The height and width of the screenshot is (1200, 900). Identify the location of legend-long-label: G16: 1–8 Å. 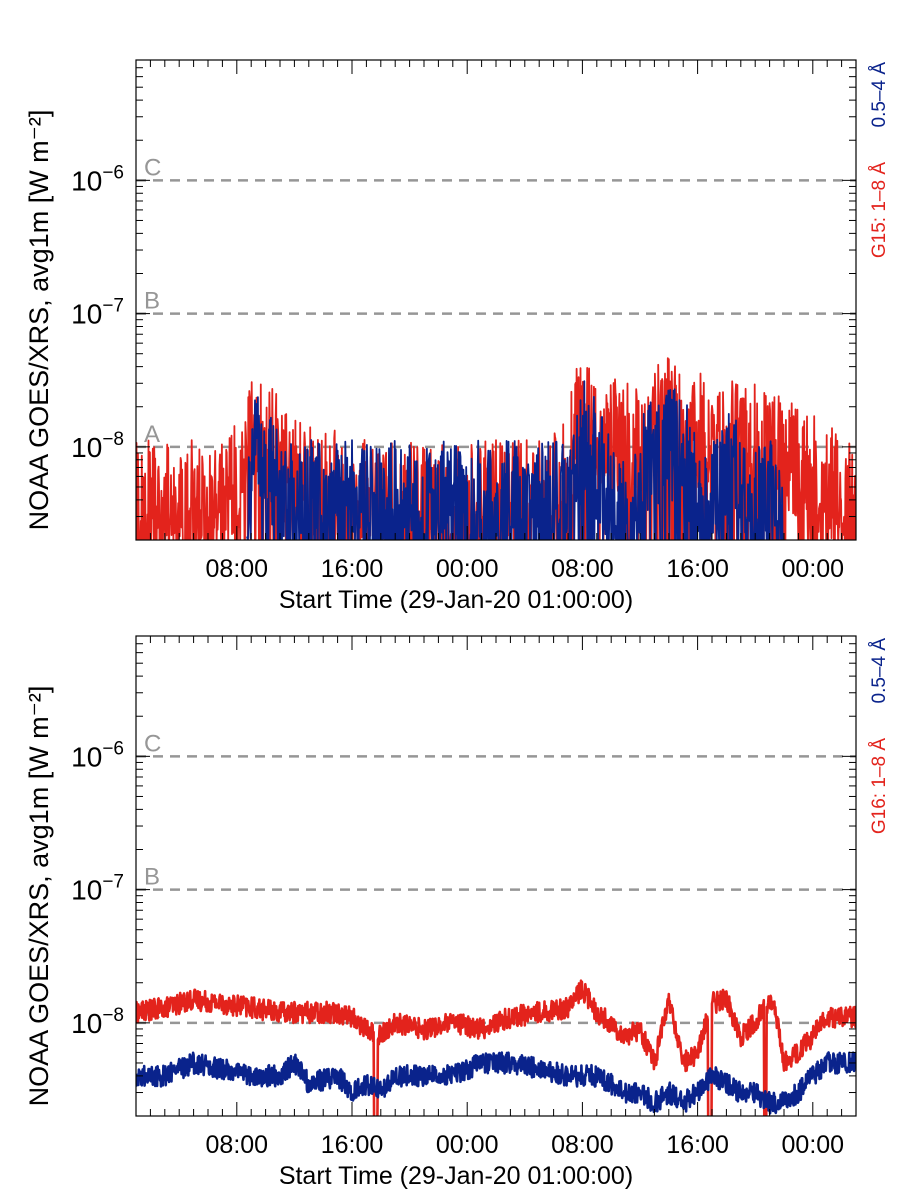
(879, 786).